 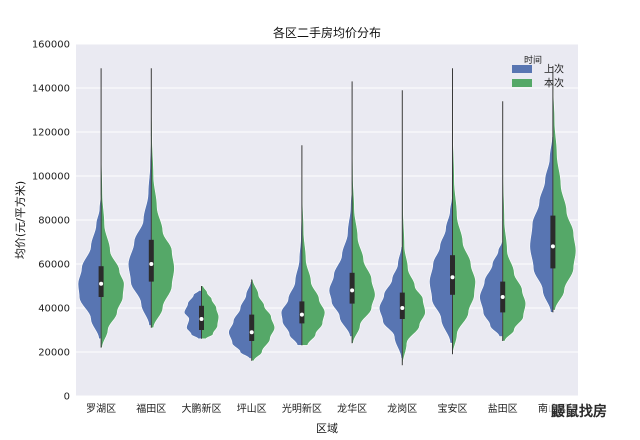 What do you see at coordinates (54, 265) in the screenshot?
I see `y-tick-label: 60000` at bounding box center [54, 265].